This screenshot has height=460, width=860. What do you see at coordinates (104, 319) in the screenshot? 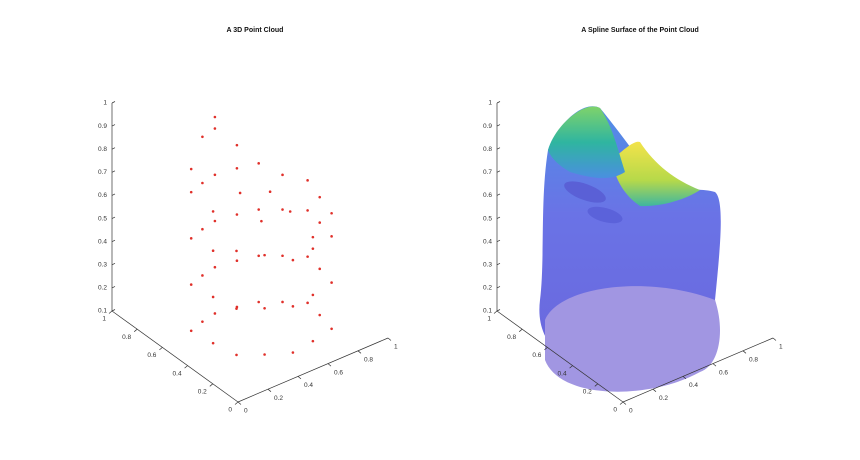
I see `y-tick-label: 1` at bounding box center [104, 319].